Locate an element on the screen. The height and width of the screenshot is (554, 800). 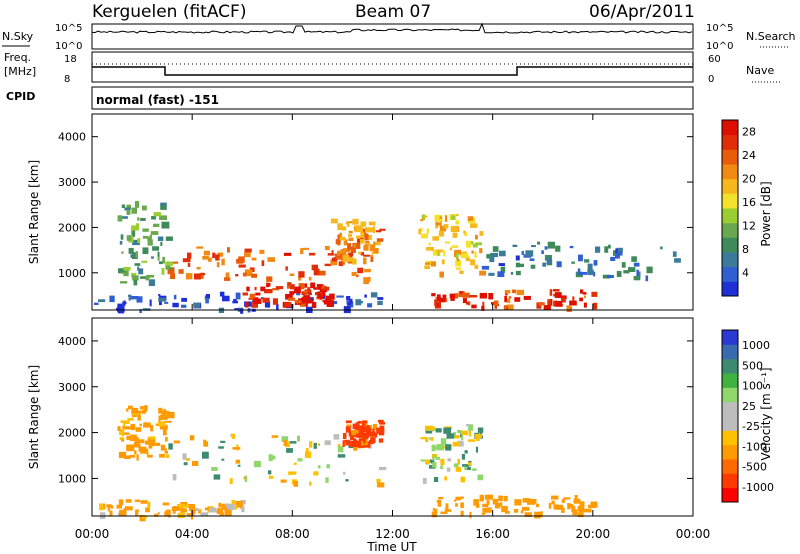
y-tick-label: 1000 is located at coordinates (72, 273).